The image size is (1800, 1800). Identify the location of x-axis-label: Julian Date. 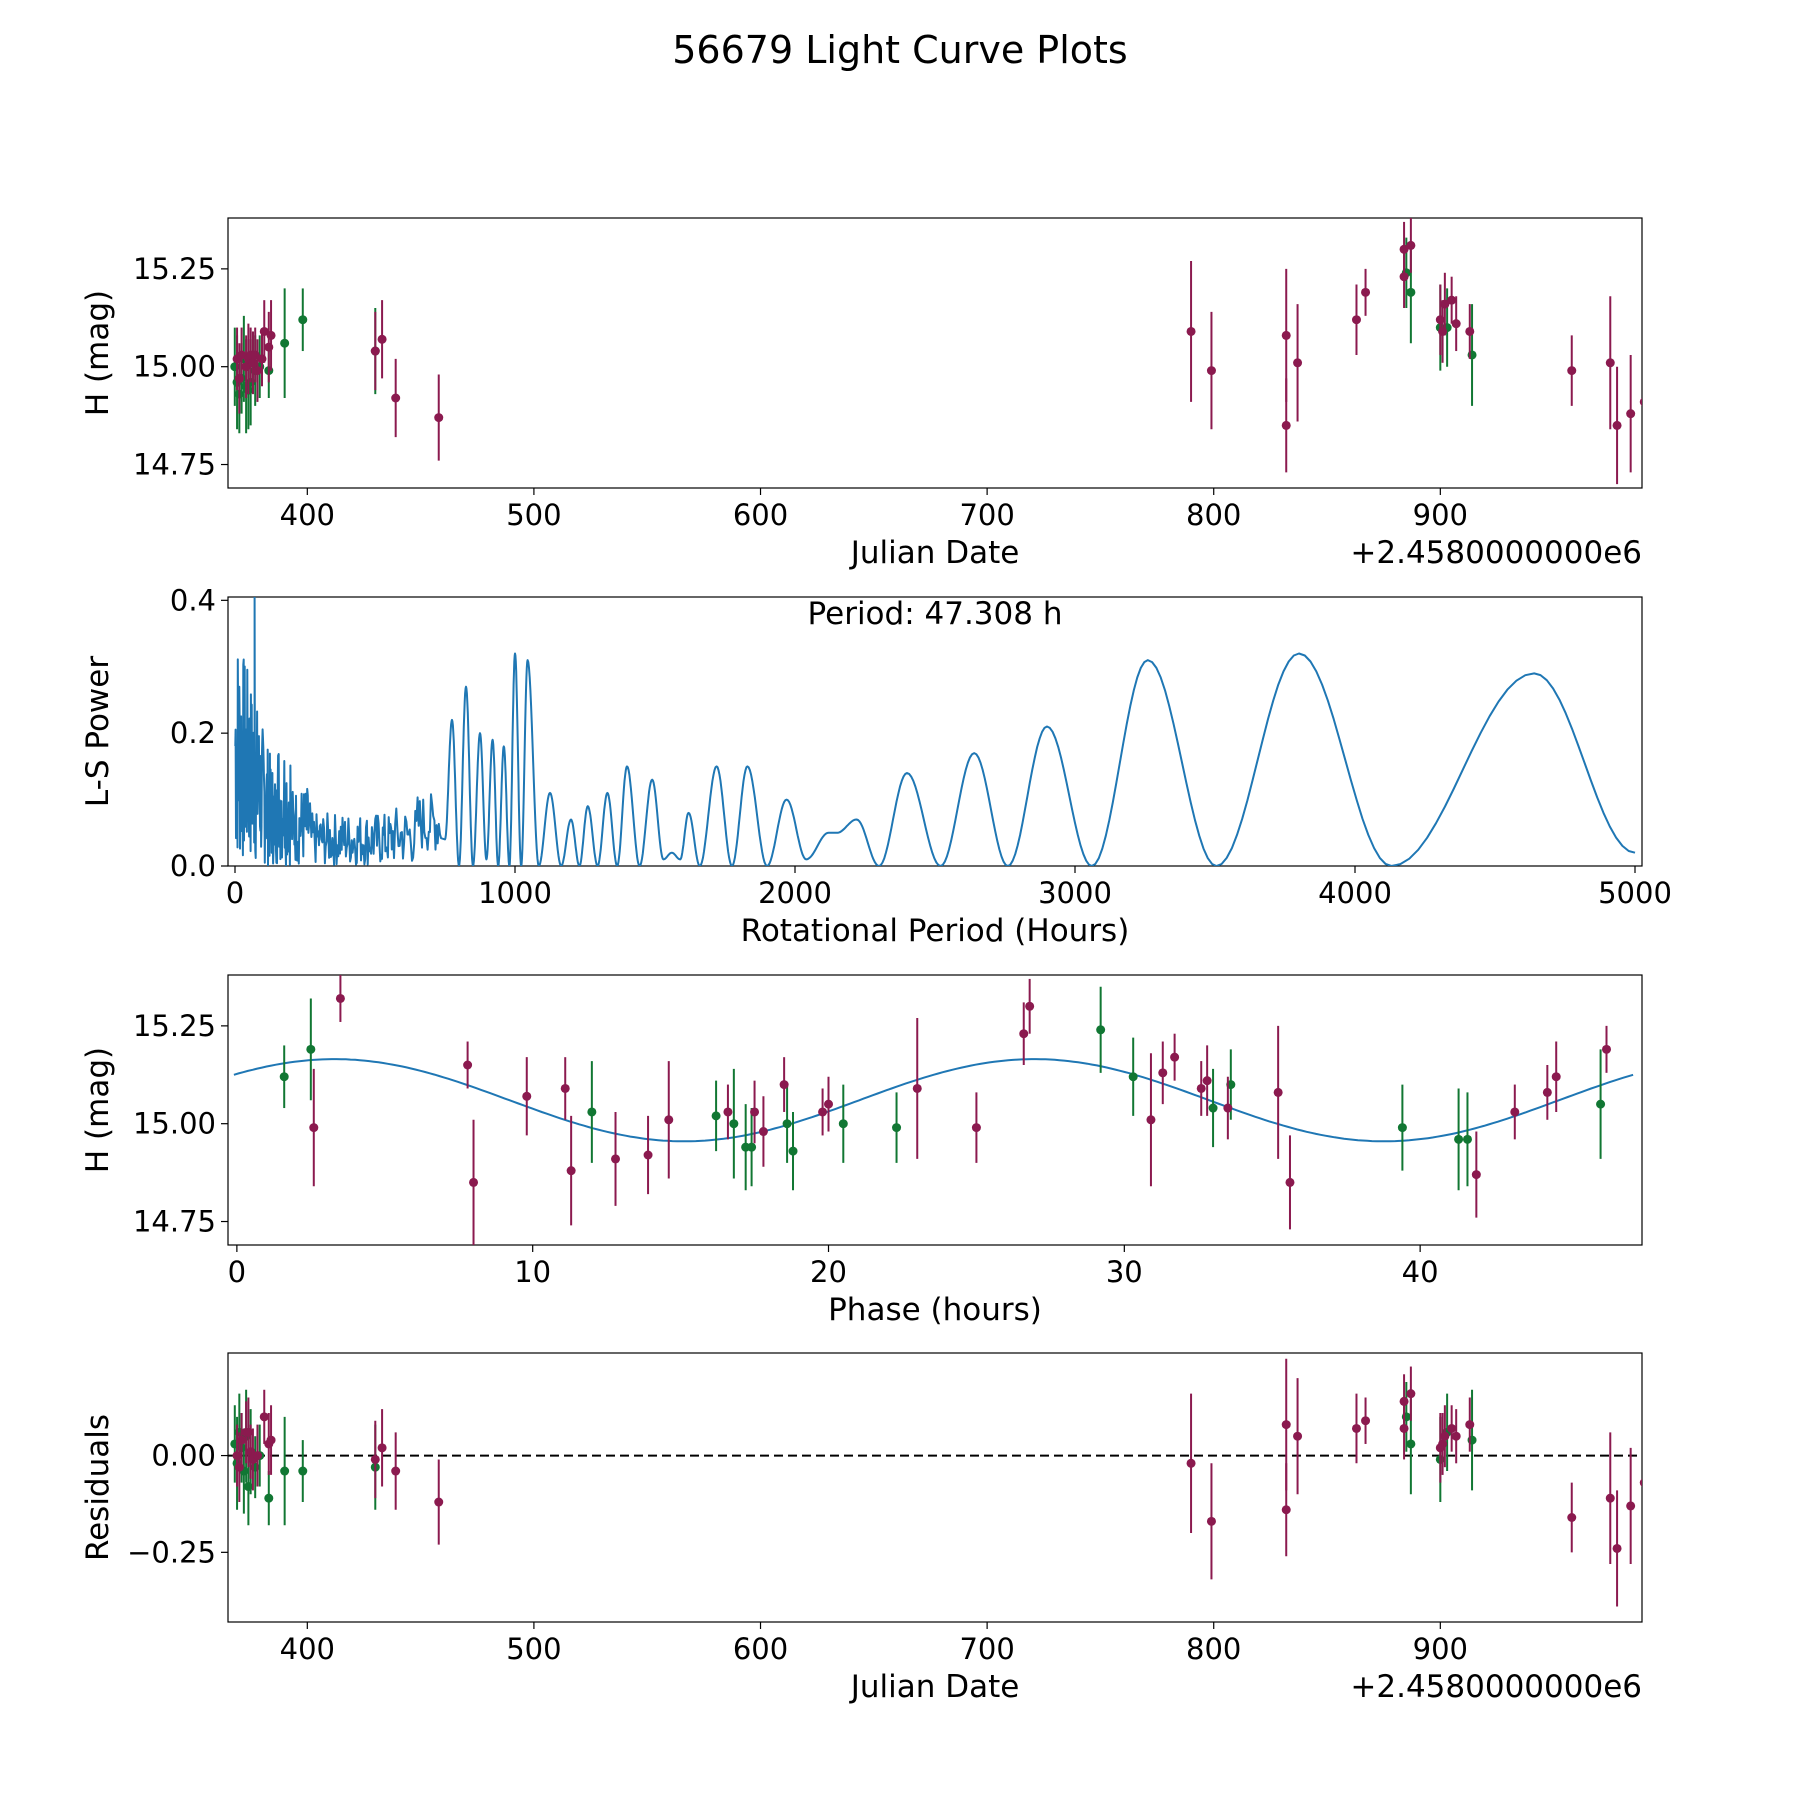
(934, 553).